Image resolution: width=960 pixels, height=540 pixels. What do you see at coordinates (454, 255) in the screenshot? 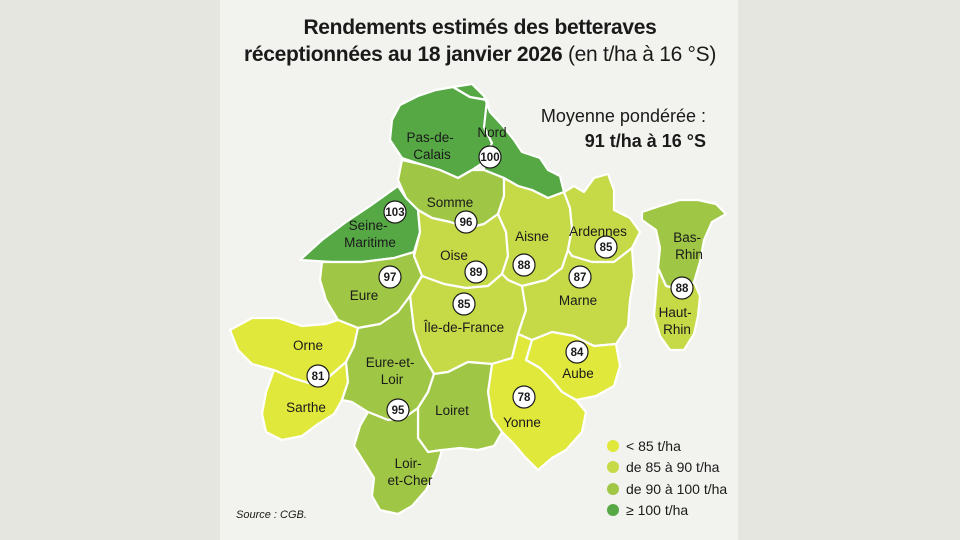
I see `label-oise: Oise` at bounding box center [454, 255].